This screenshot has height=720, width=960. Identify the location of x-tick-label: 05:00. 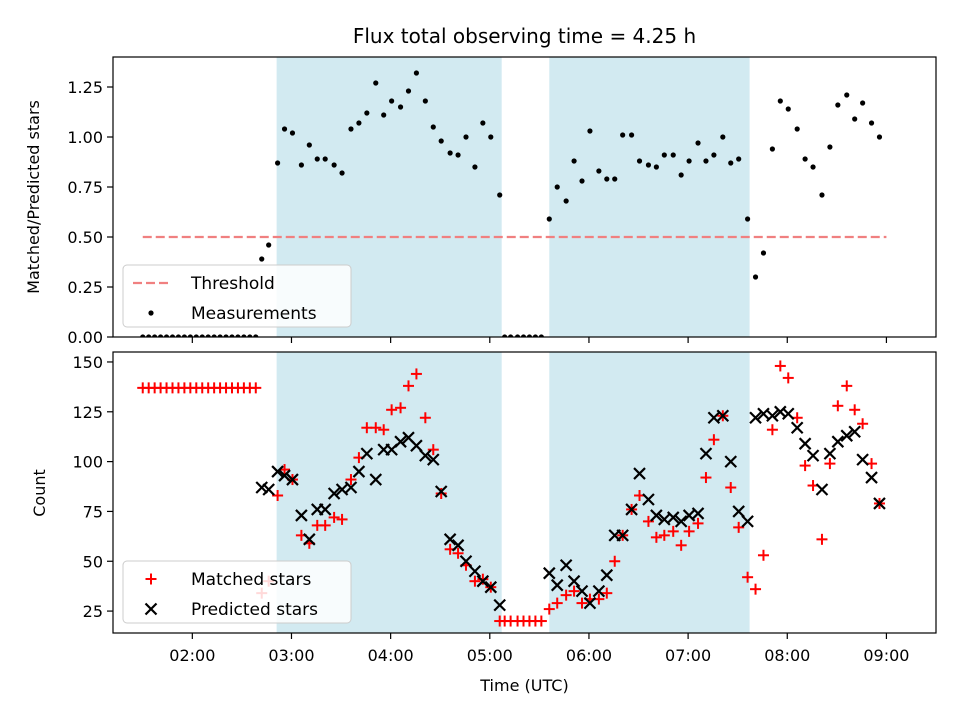
(490, 655).